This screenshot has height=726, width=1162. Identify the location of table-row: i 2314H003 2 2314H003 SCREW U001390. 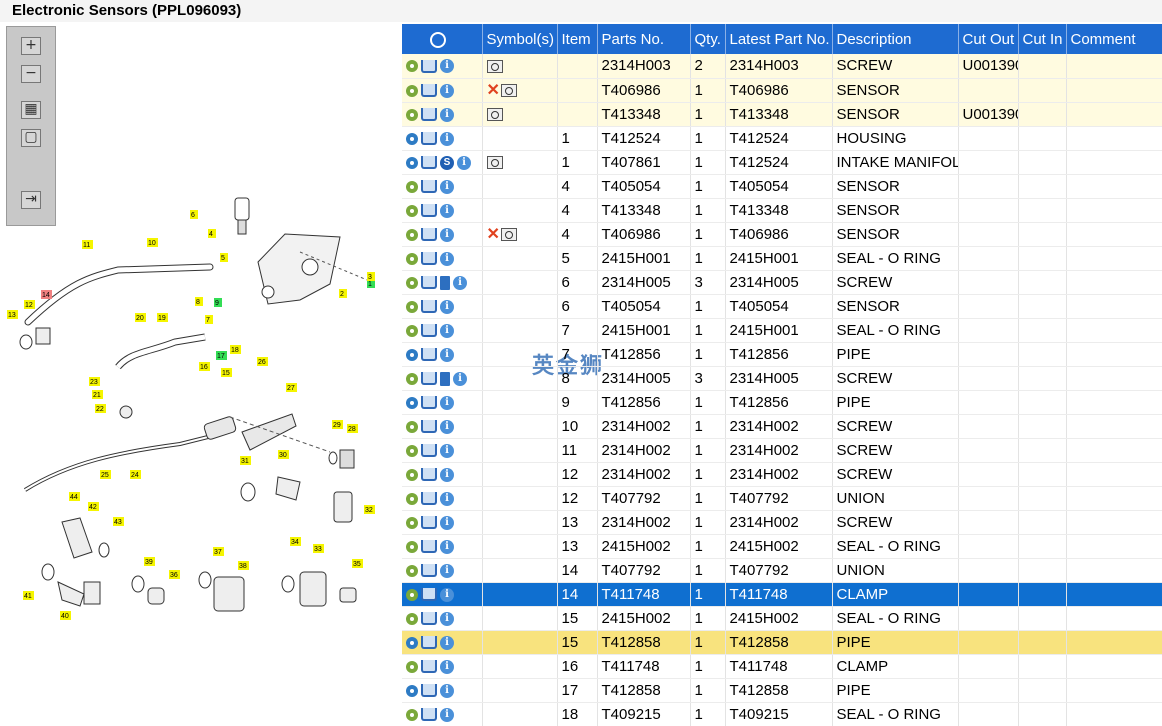
(782, 66).